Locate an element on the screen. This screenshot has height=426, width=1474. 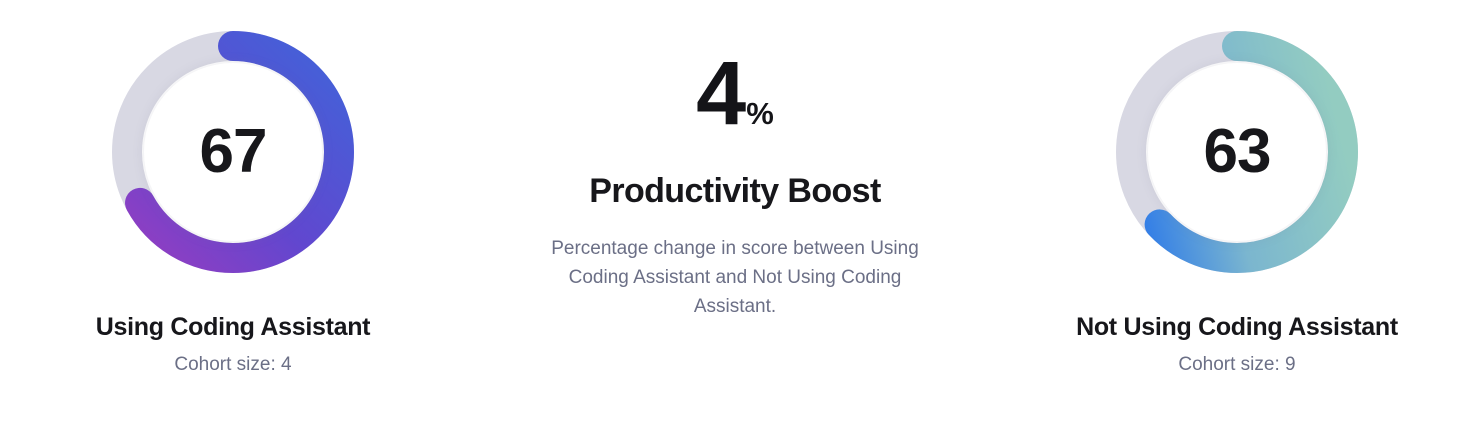
gauge-progress-left is located at coordinates (233, 152).